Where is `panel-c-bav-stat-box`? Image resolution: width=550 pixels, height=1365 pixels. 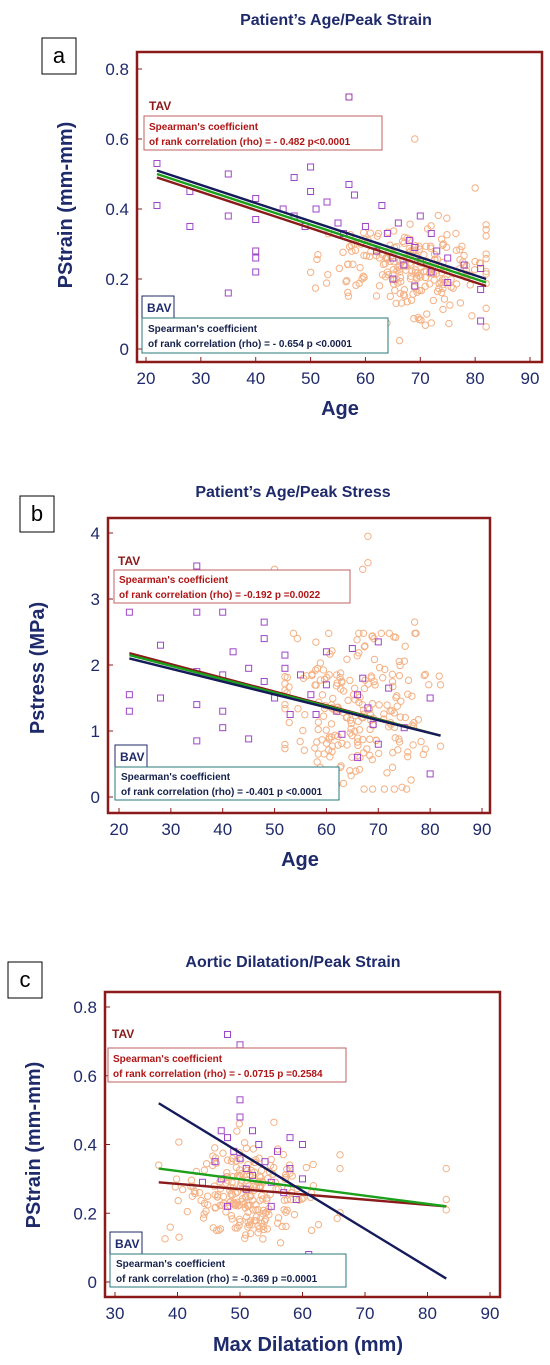
panel-c-bav-stat-box is located at coordinates (228, 1270).